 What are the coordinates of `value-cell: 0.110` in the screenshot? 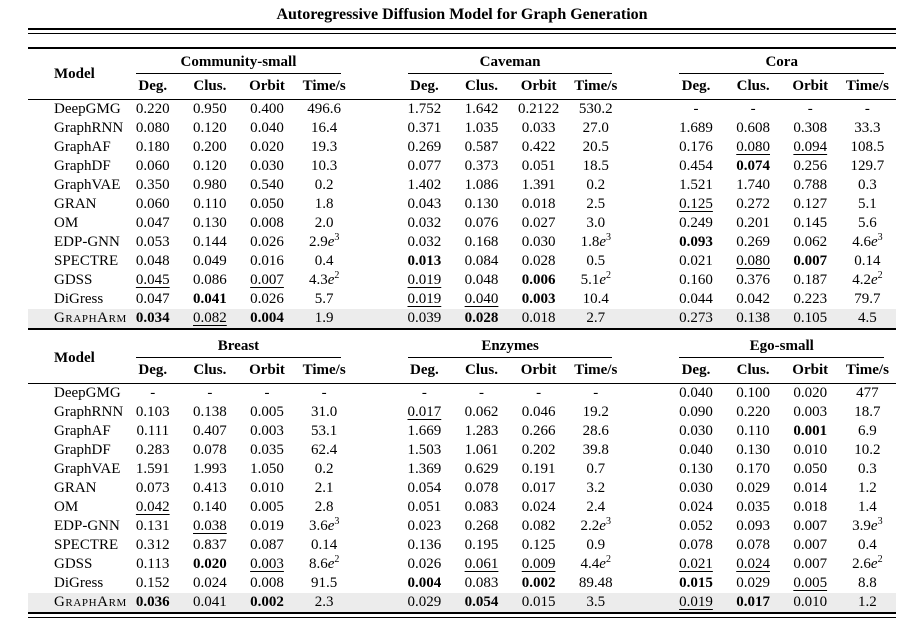 It's located at (753, 431).